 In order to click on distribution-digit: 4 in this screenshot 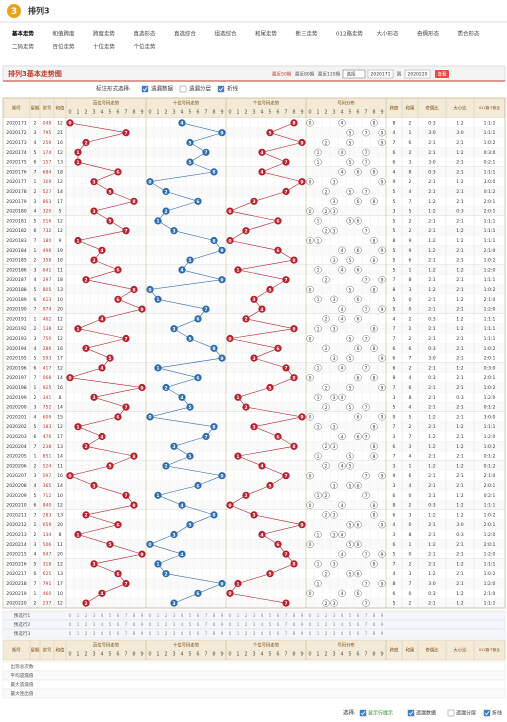, I will do `click(342, 398)`.